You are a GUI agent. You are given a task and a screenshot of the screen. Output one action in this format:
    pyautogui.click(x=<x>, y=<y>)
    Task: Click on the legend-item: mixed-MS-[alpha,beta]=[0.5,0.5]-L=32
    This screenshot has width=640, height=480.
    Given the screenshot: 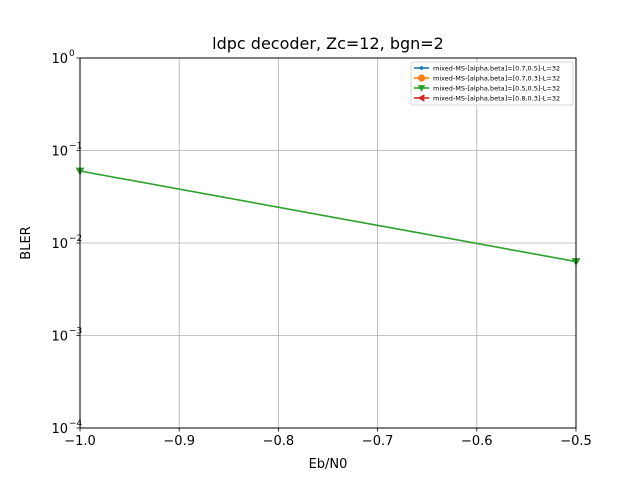 What is the action you would take?
    pyautogui.click(x=487, y=88)
    